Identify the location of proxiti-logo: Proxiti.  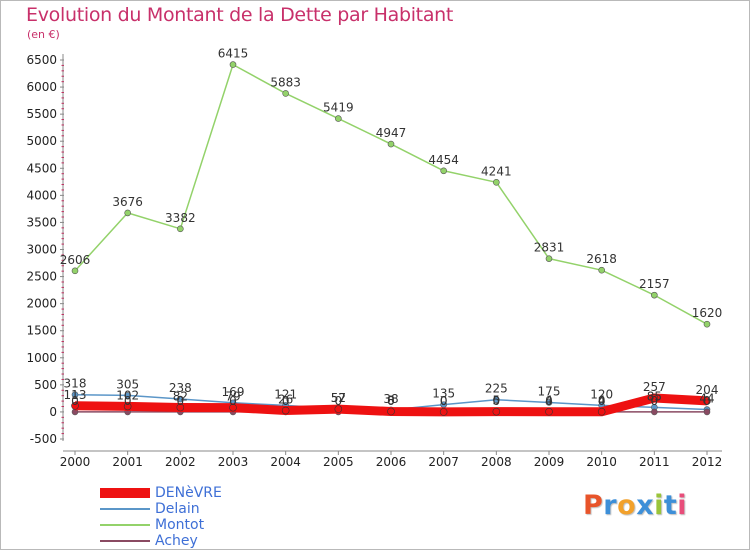
(635, 505).